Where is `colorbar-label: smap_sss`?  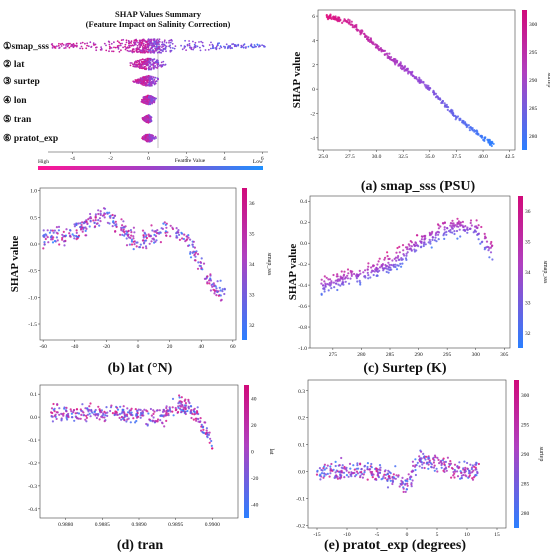
colorbar-label: smap_sss is located at coordinates (545, 272).